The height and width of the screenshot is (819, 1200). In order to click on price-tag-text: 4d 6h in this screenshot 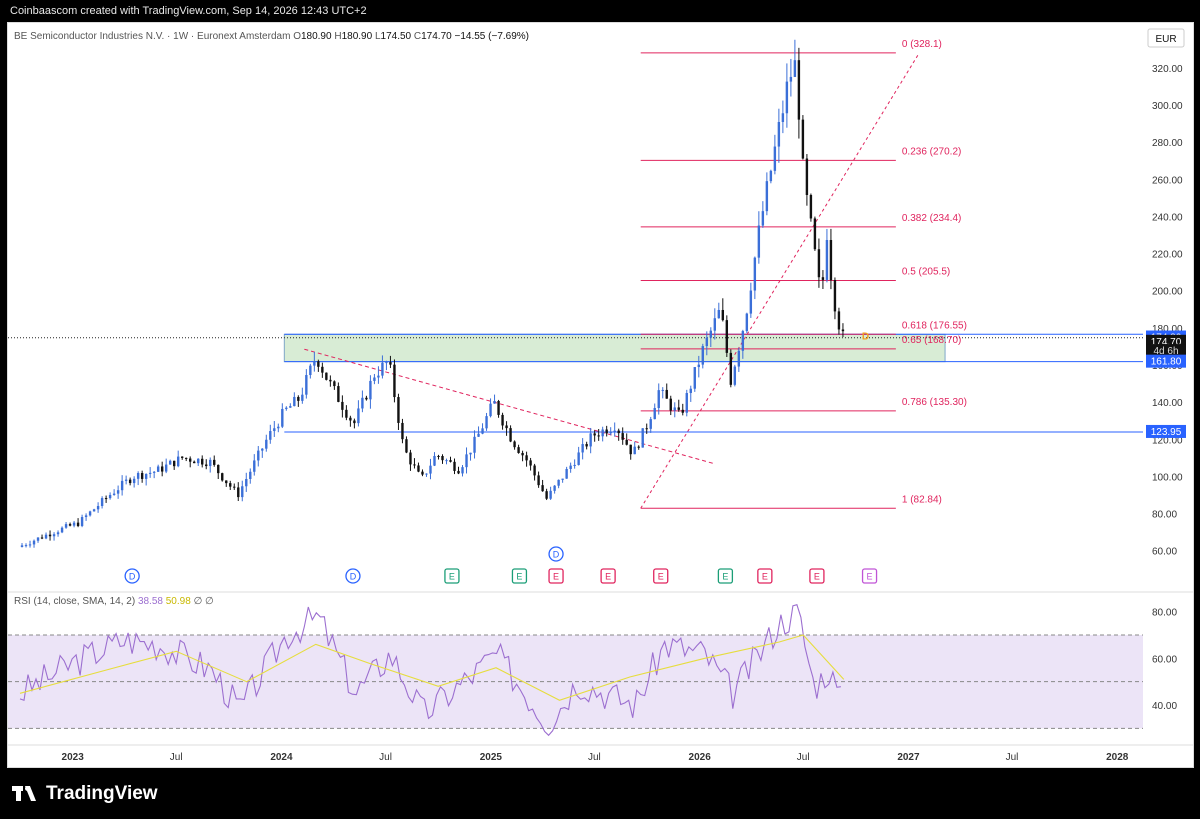, I will do `click(1165, 351)`.